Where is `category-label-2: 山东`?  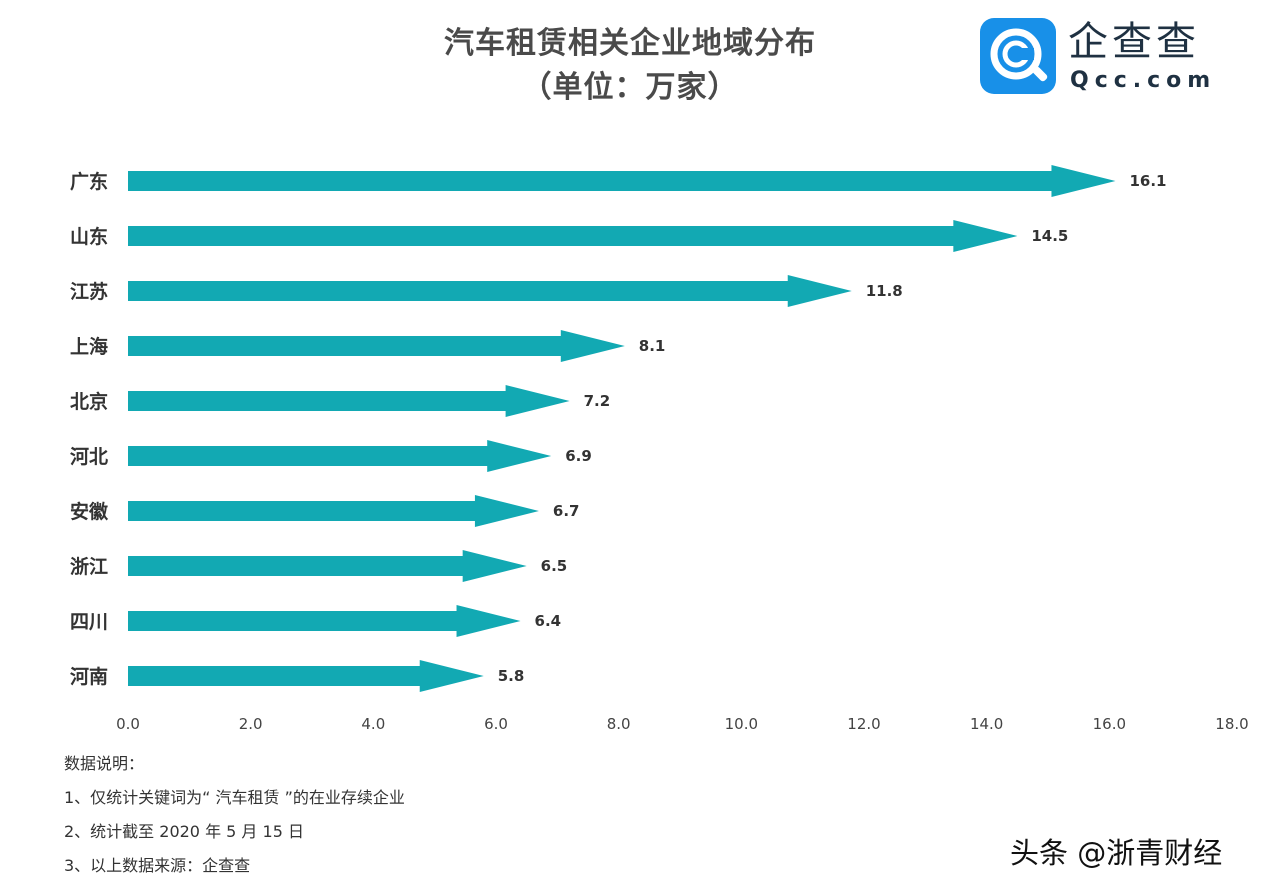
category-label-2: 山东 is located at coordinates (89, 236).